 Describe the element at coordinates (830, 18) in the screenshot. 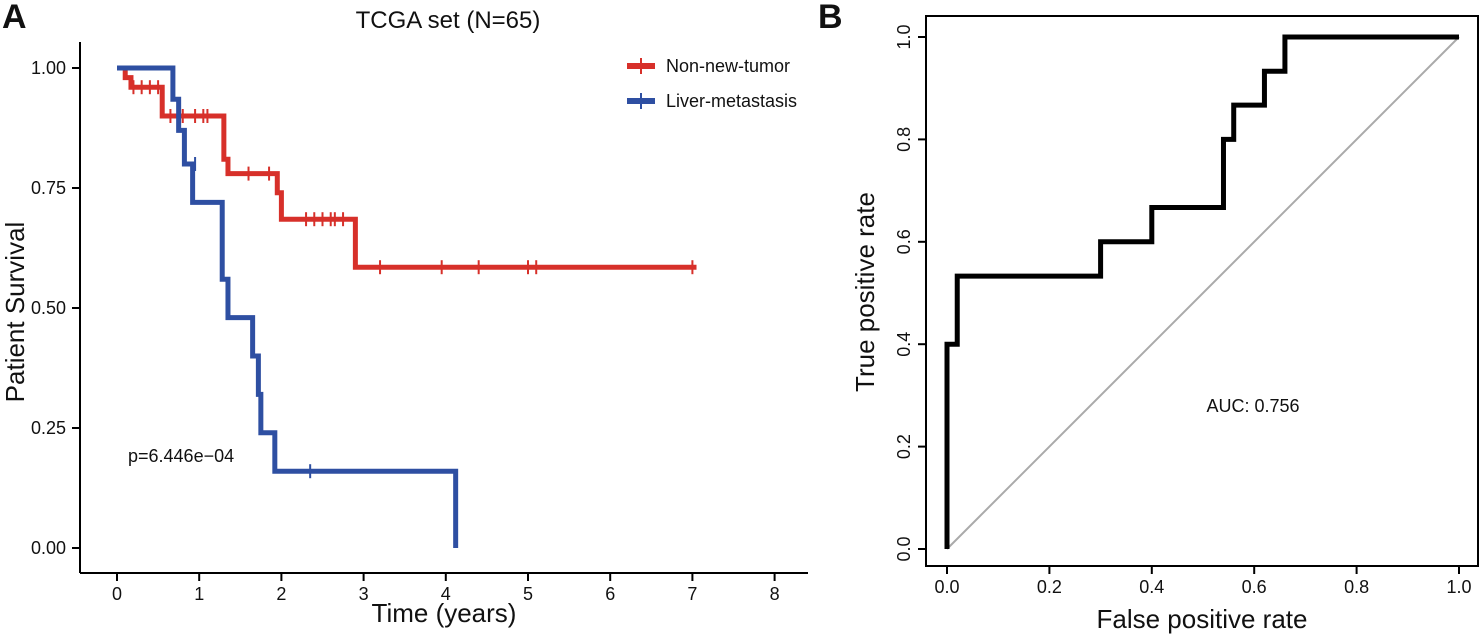

I see `panel-b-letter: B` at that location.